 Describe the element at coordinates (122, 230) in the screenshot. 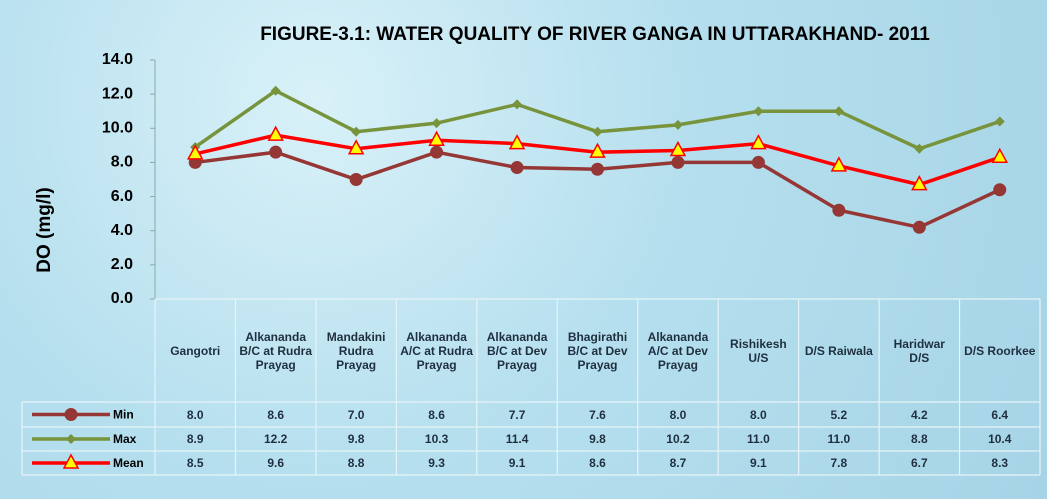

I see `y-tick-label: 4.0` at that location.